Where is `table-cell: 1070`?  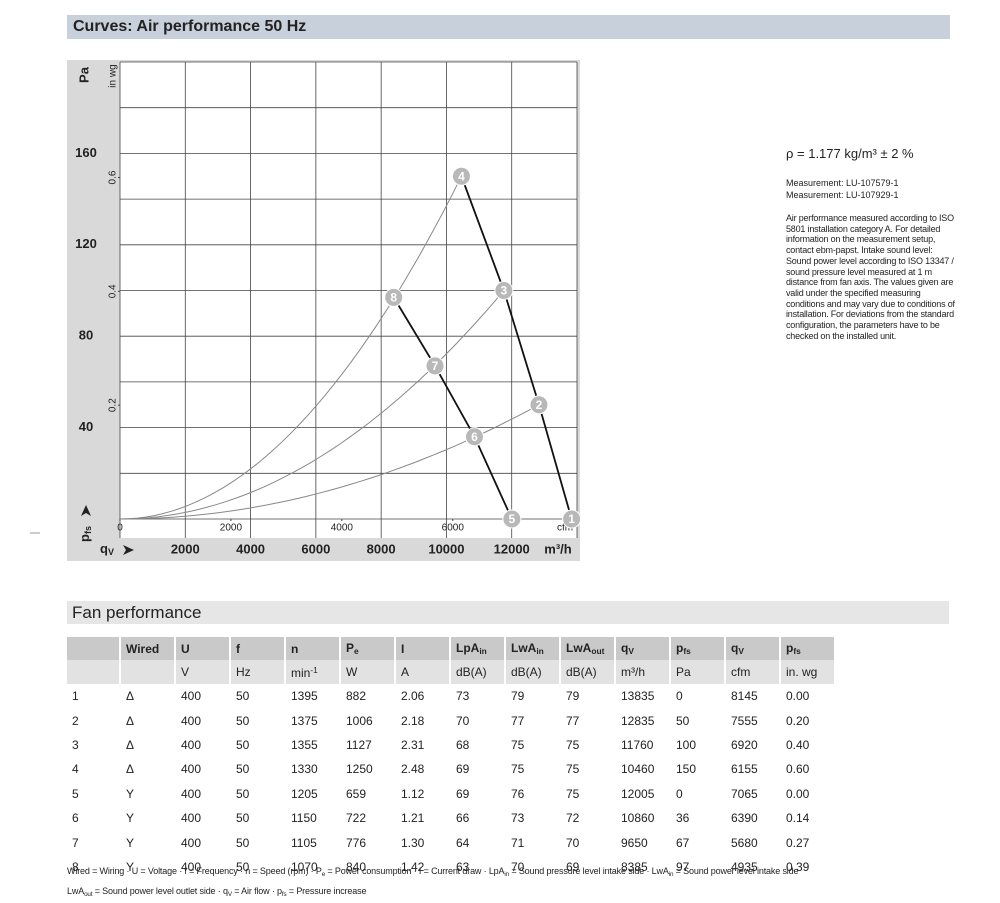
table-cell: 1070 is located at coordinates (313, 867).